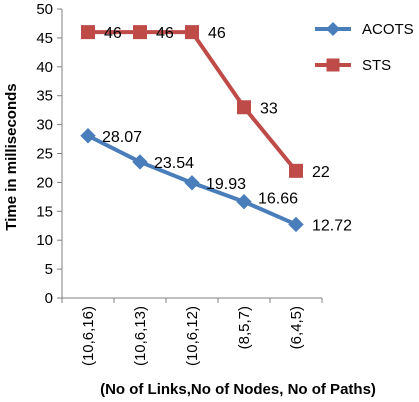 Image resolution: width=419 pixels, height=402 pixels. What do you see at coordinates (192, 336) in the screenshot?
I see `x-tick-label: (10,6,12)` at bounding box center [192, 336].